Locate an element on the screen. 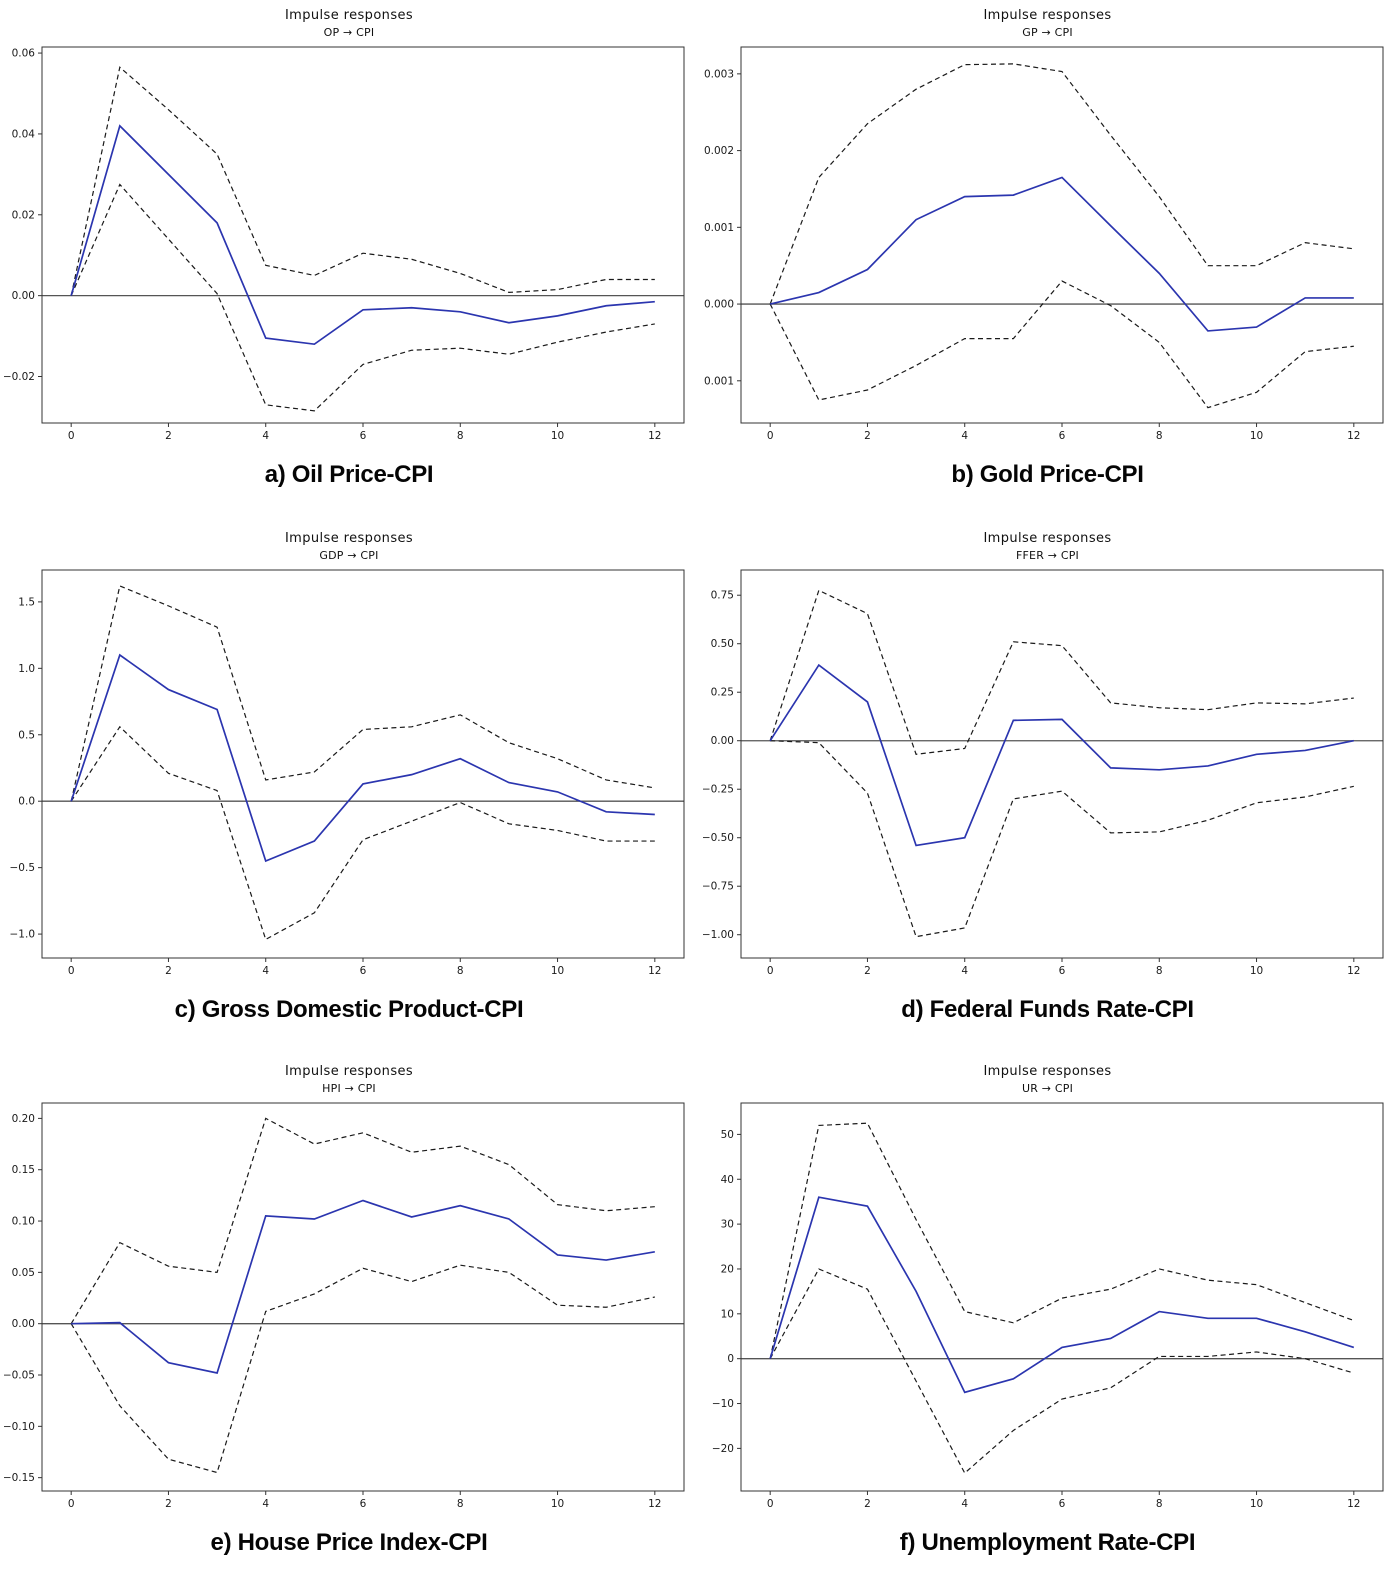  svg-text: 0.5 is located at coordinates (26, 735).